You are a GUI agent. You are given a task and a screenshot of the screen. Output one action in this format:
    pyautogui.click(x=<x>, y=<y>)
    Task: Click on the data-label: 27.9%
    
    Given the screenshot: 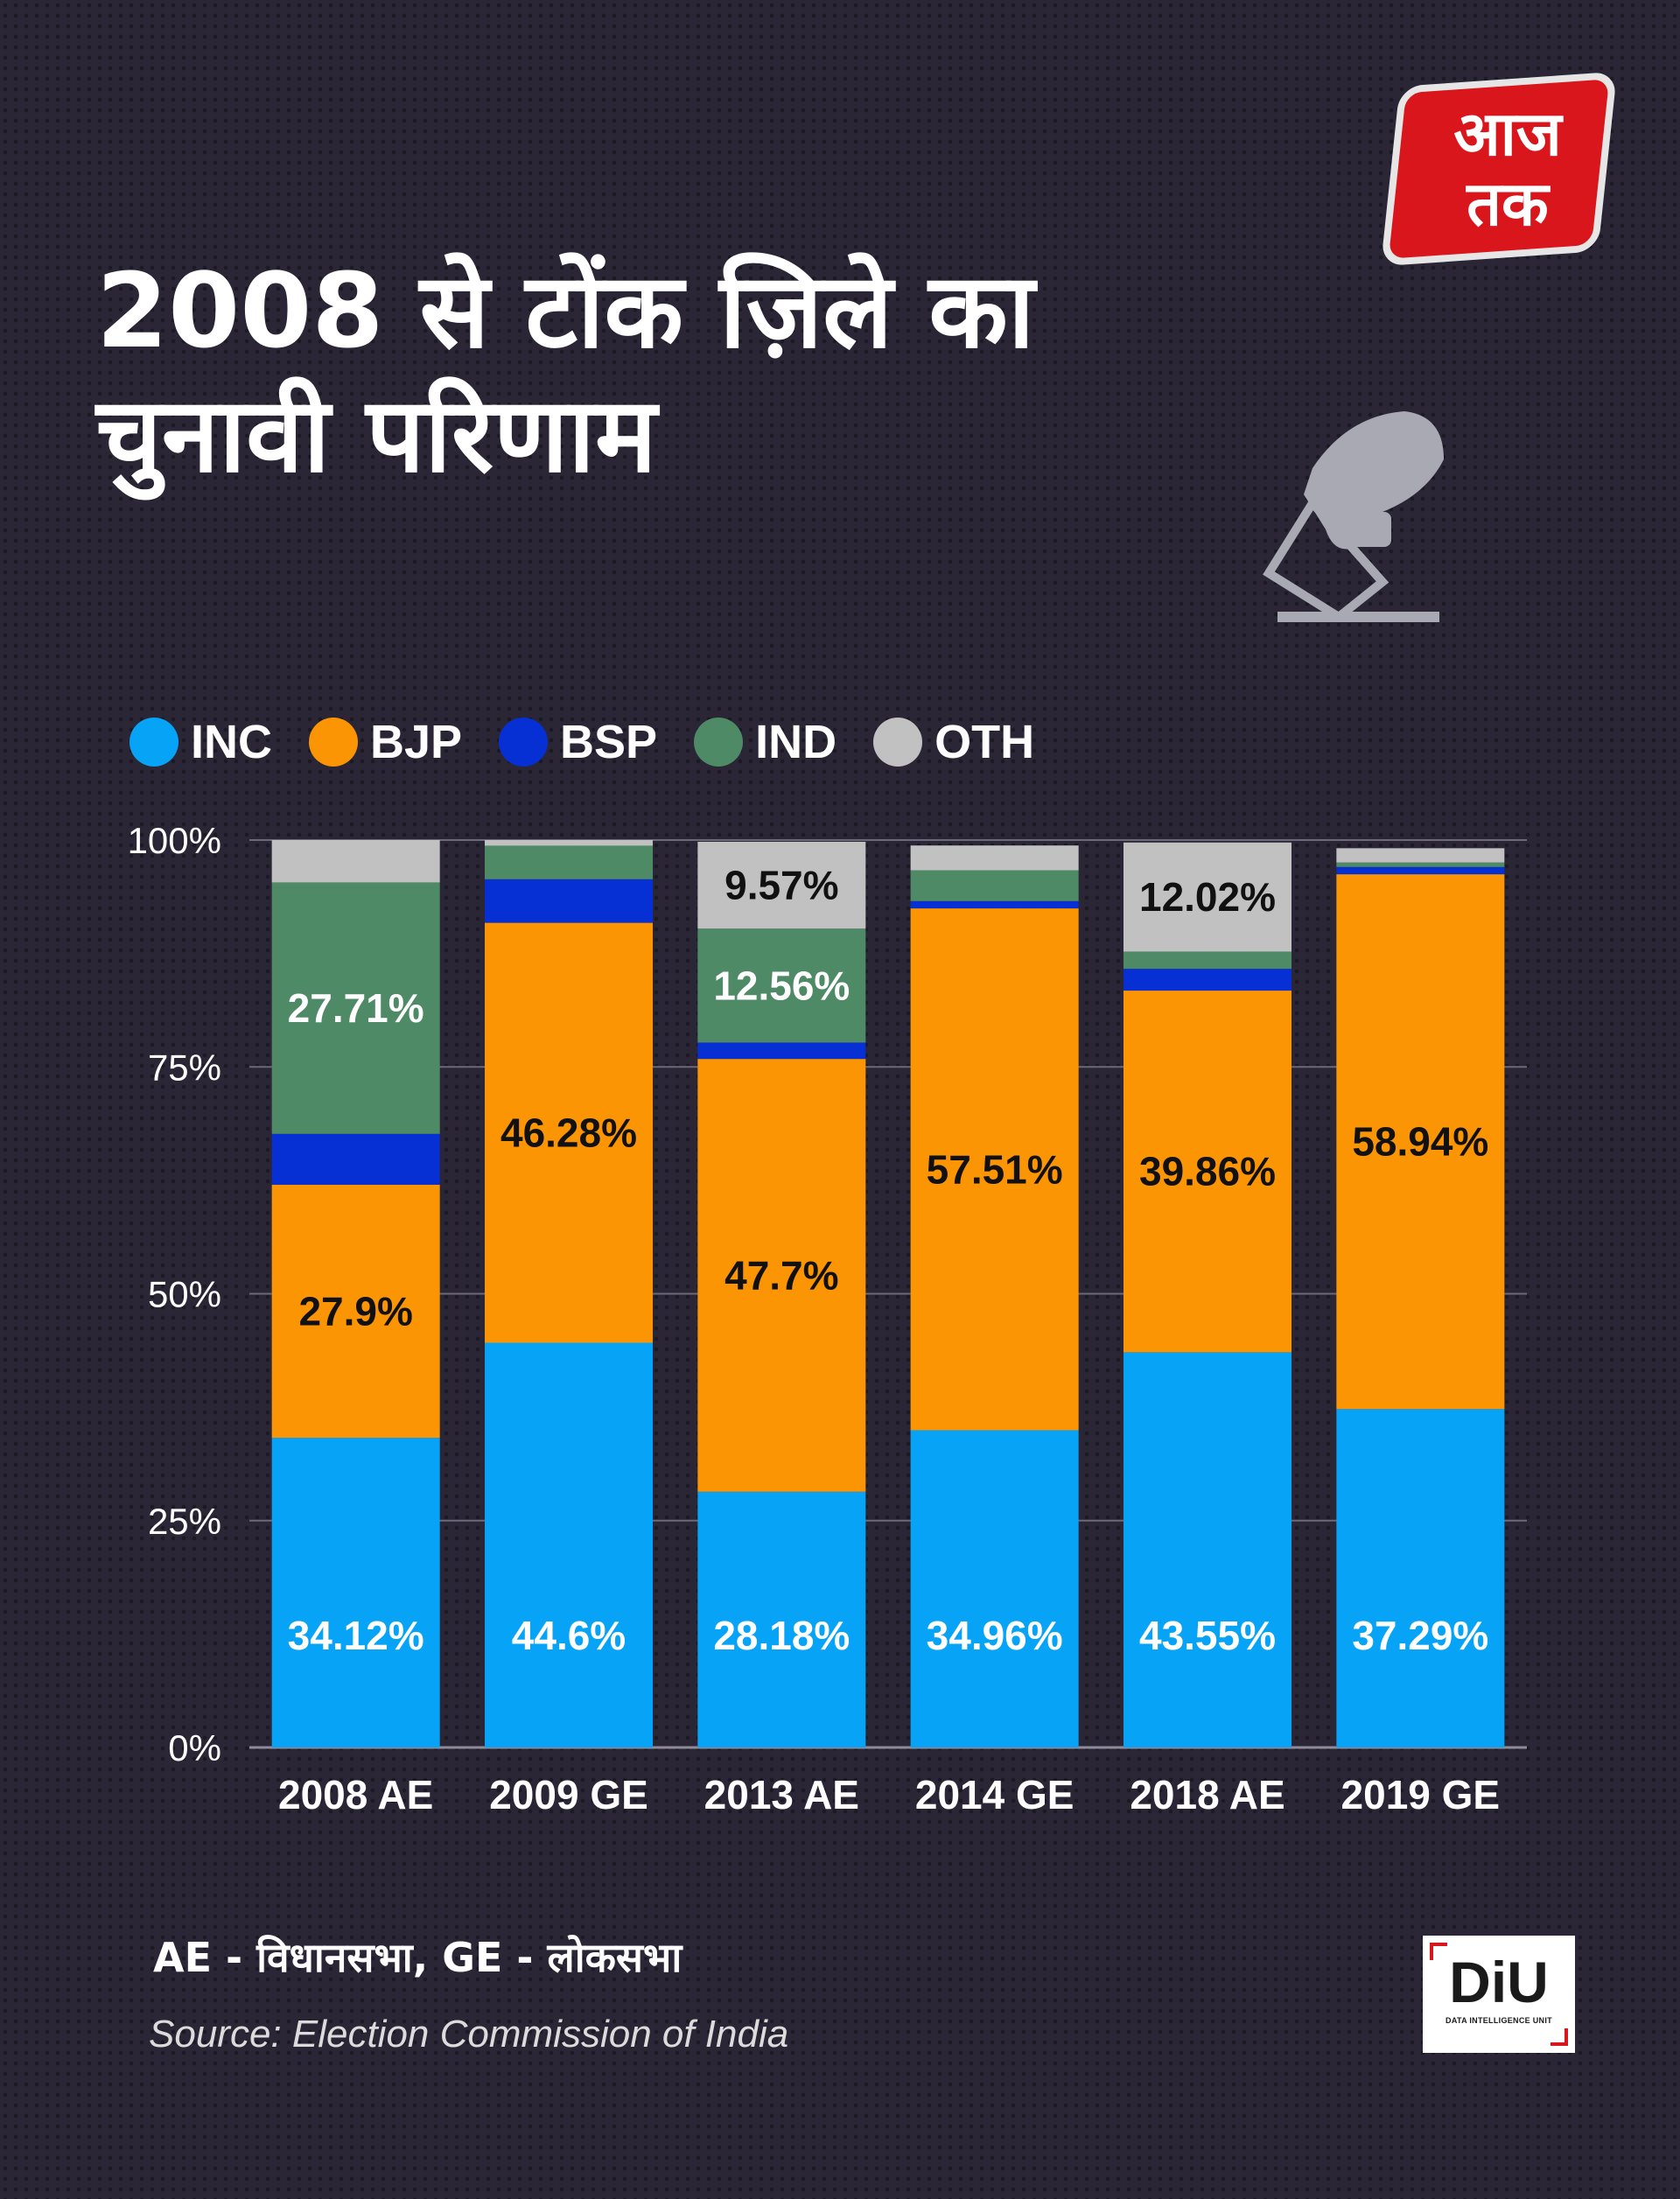 What is the action you would take?
    pyautogui.click(x=355, y=1311)
    